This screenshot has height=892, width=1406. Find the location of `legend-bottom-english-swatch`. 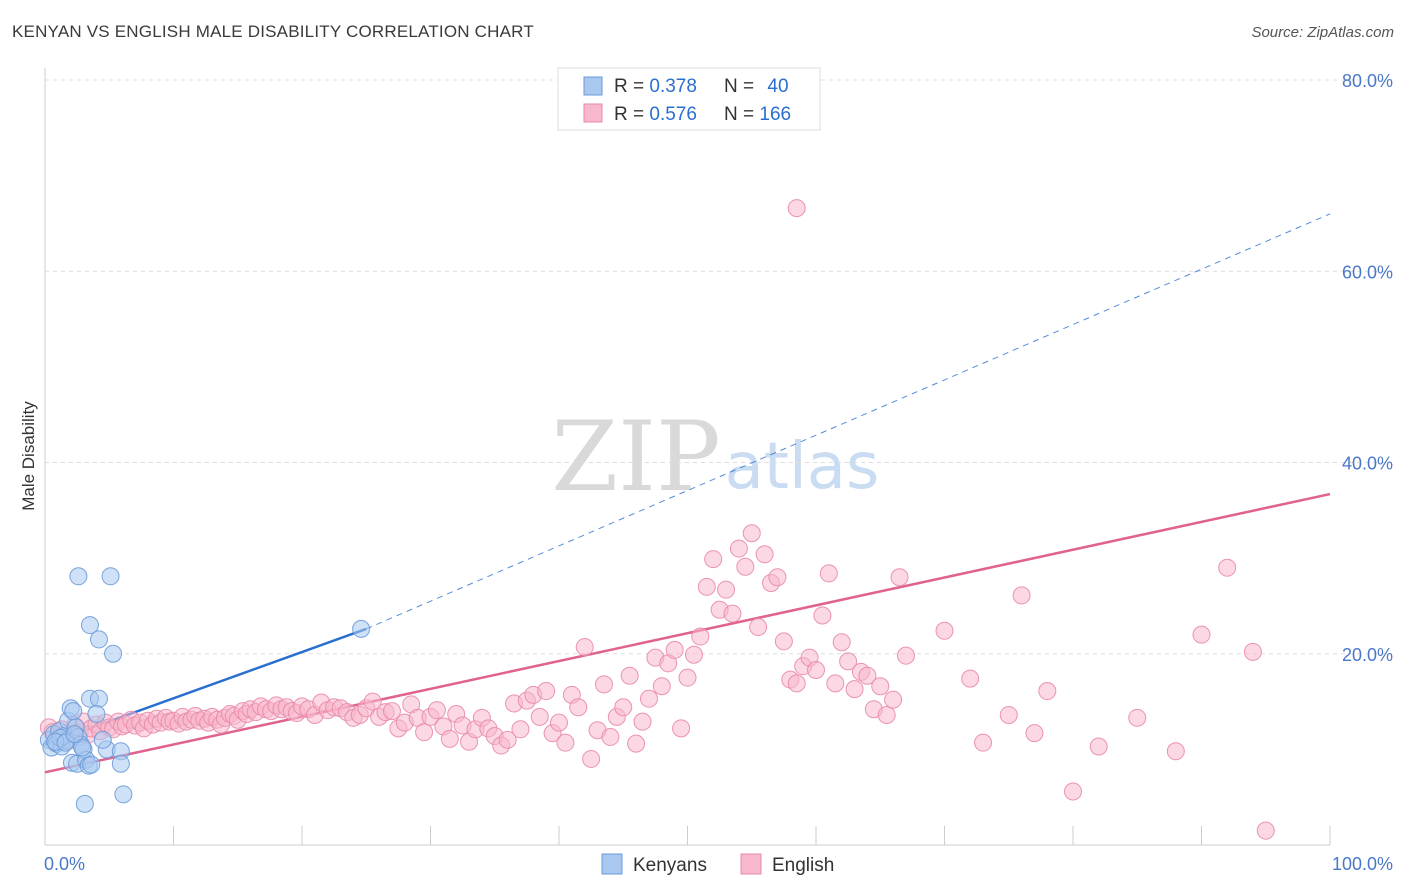

legend-bottom-english-swatch is located at coordinates (751, 864).